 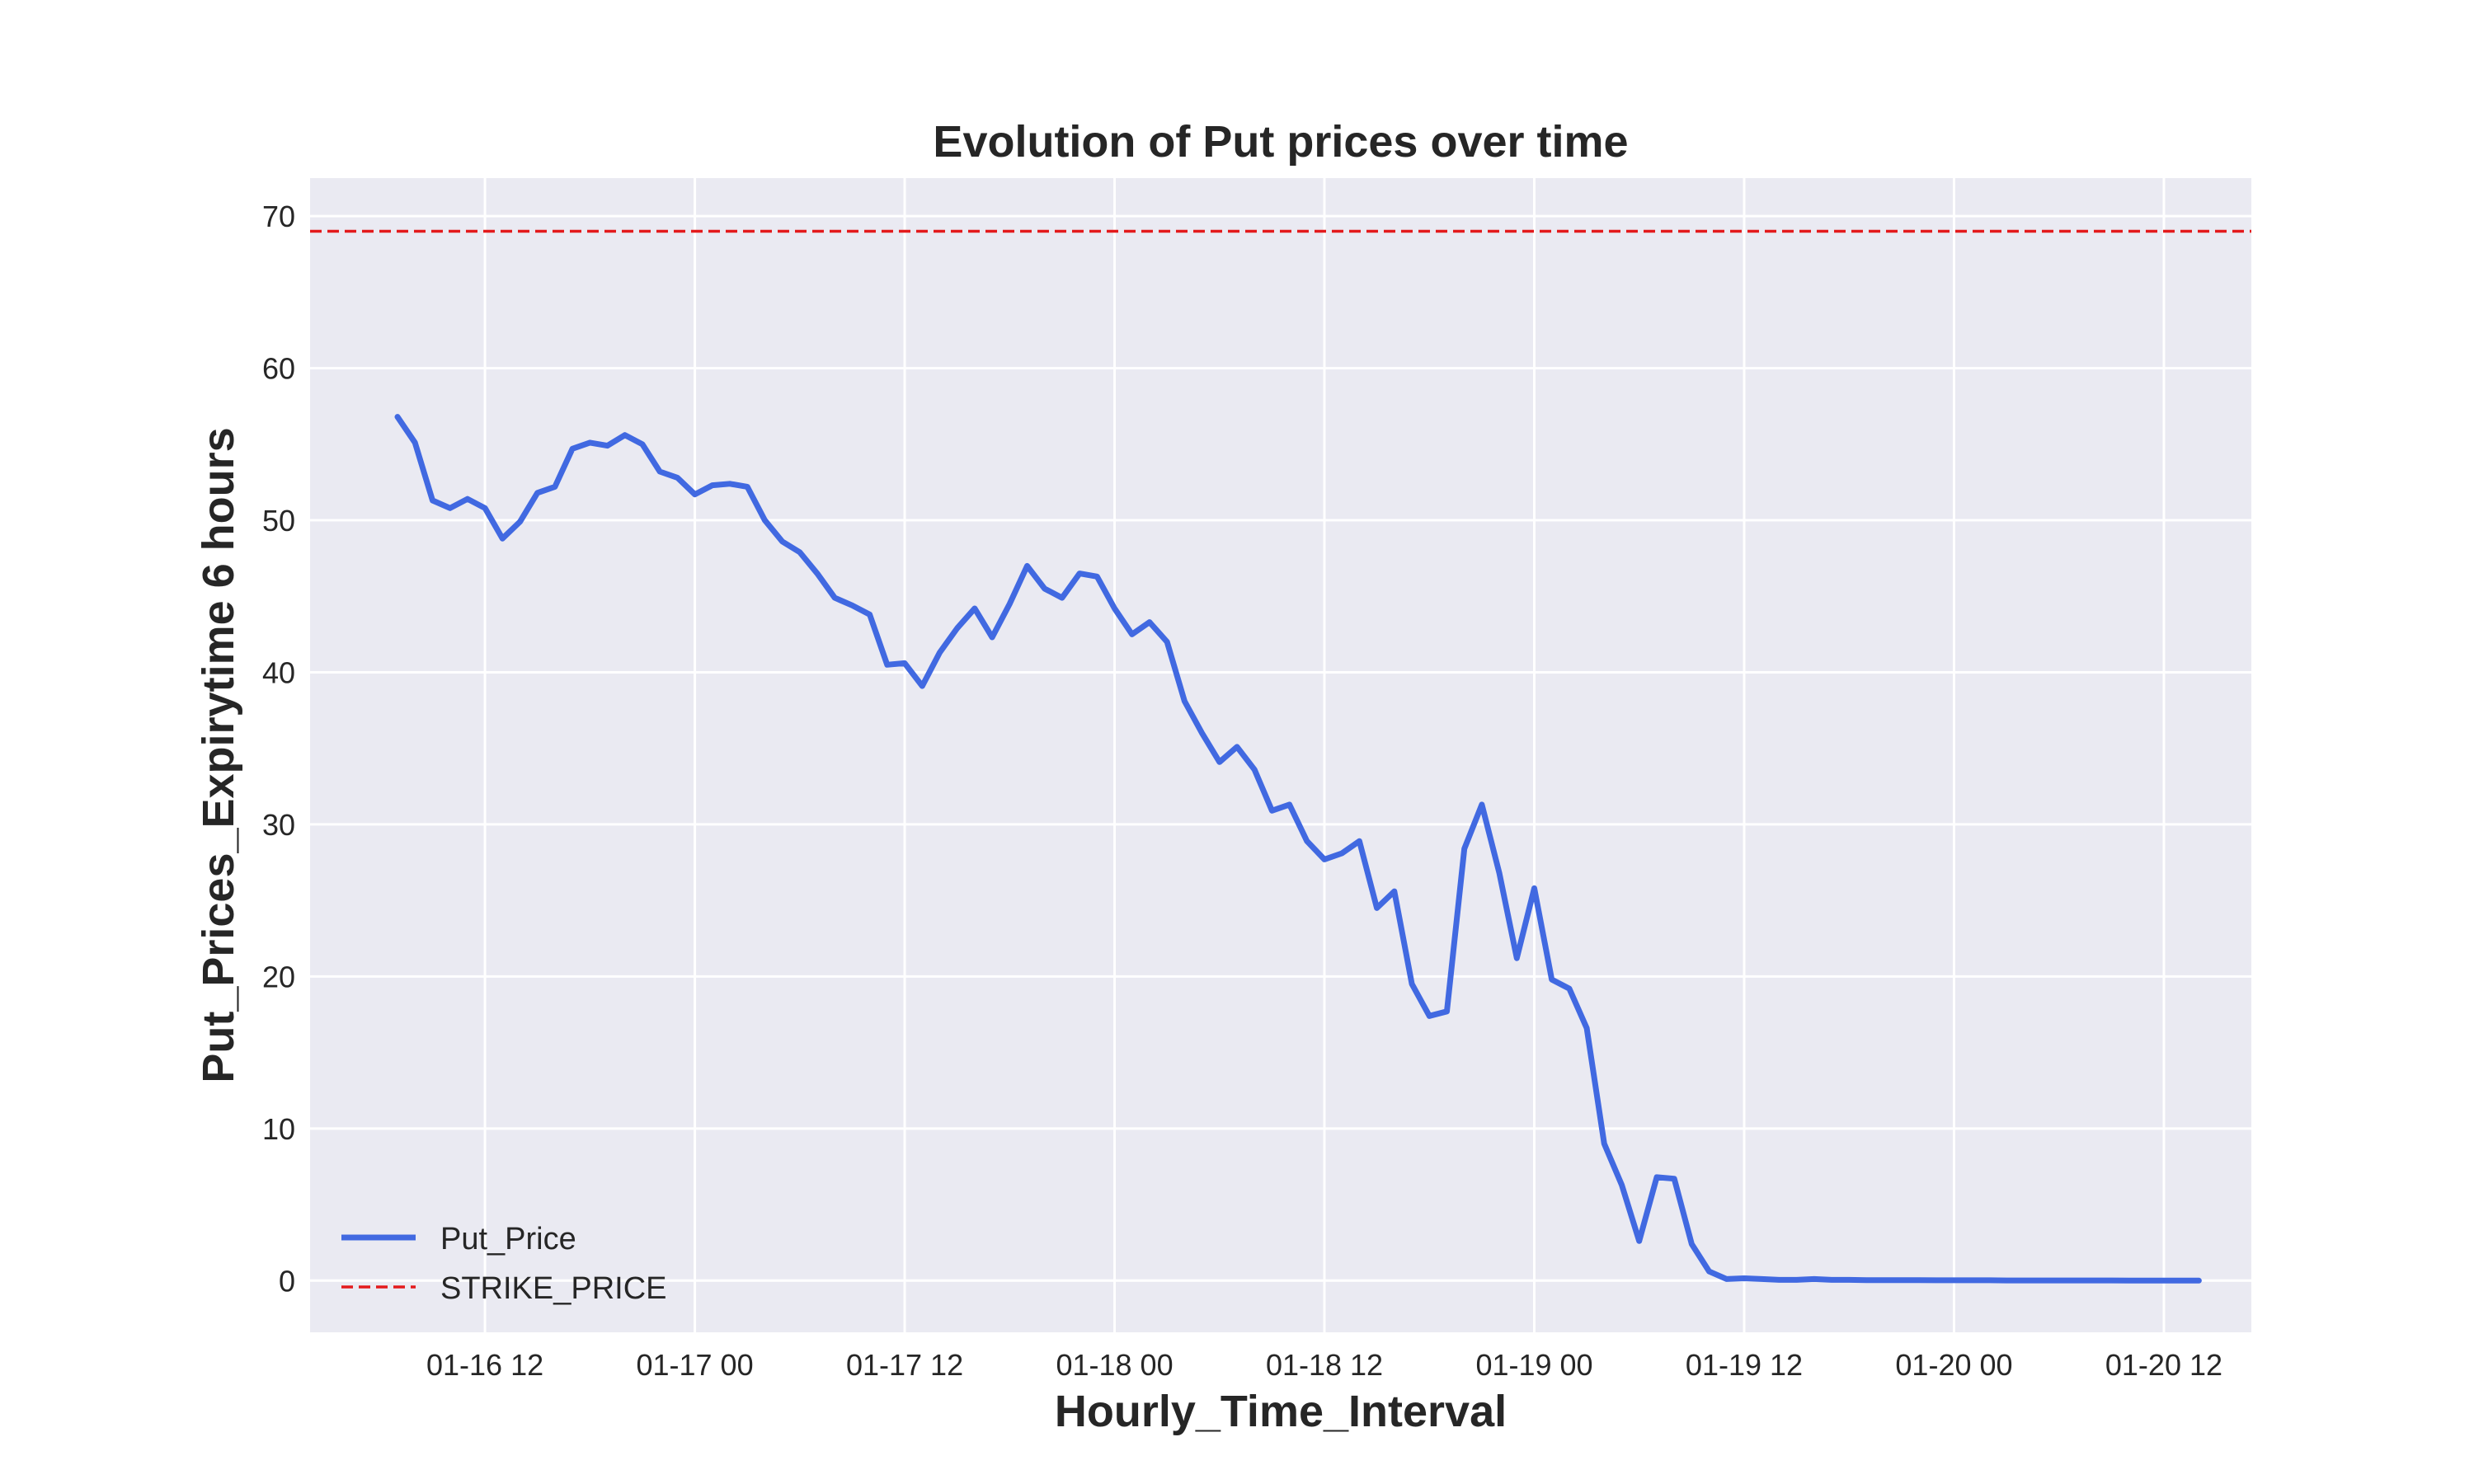 I want to click on x-tick-label: 01-17 12, so click(x=904, y=1365).